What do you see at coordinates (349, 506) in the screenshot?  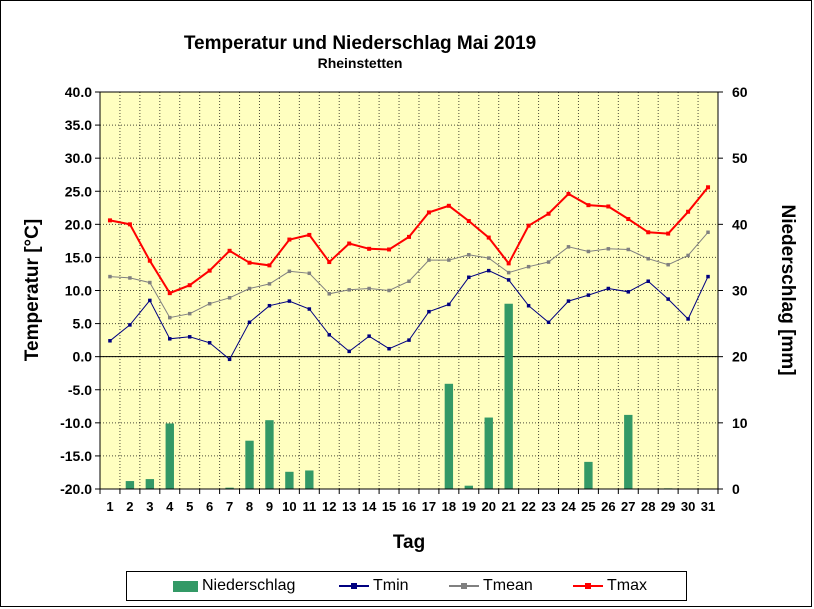 I see `x-tick-label: 13` at bounding box center [349, 506].